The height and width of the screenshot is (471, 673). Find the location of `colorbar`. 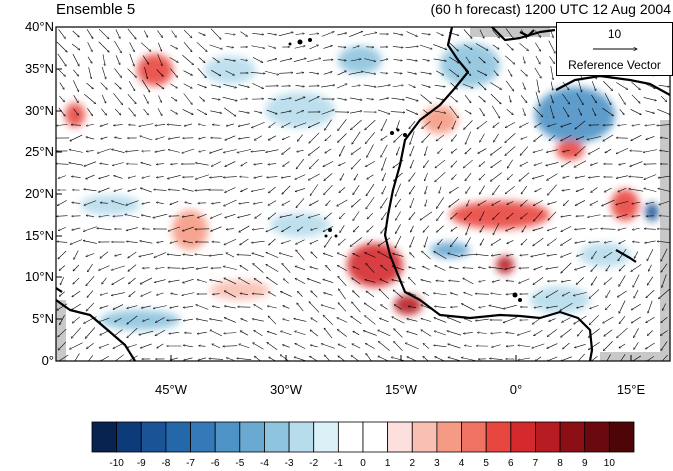

colorbar is located at coordinates (363, 437).